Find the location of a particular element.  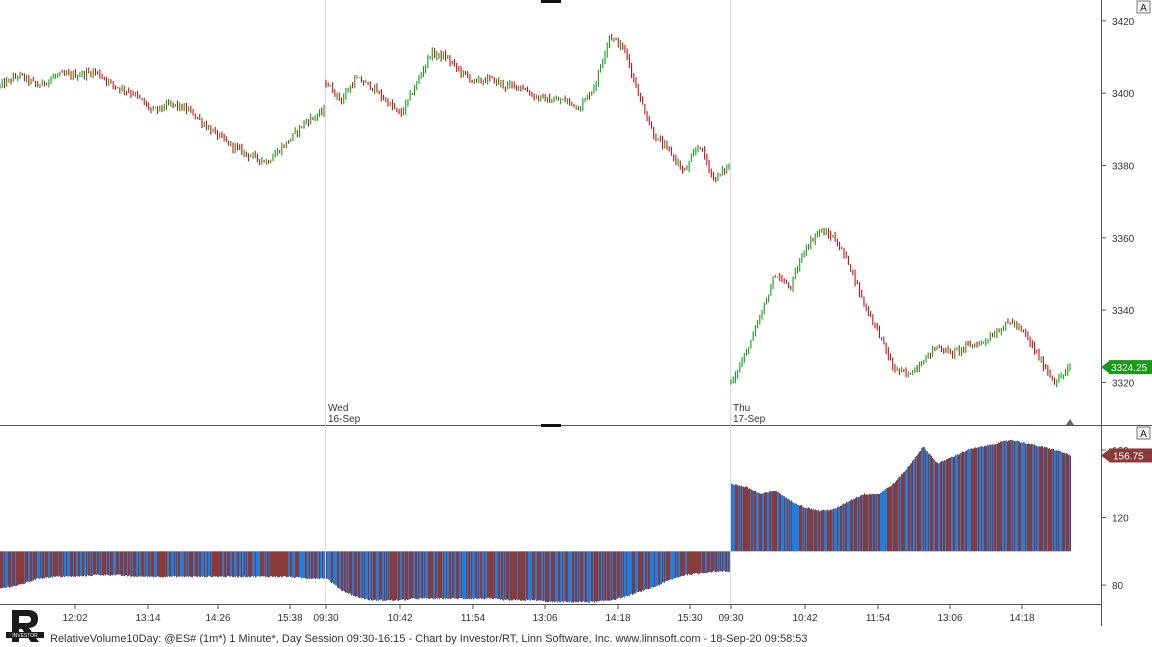

rv-panel-handle is located at coordinates (551, 425).